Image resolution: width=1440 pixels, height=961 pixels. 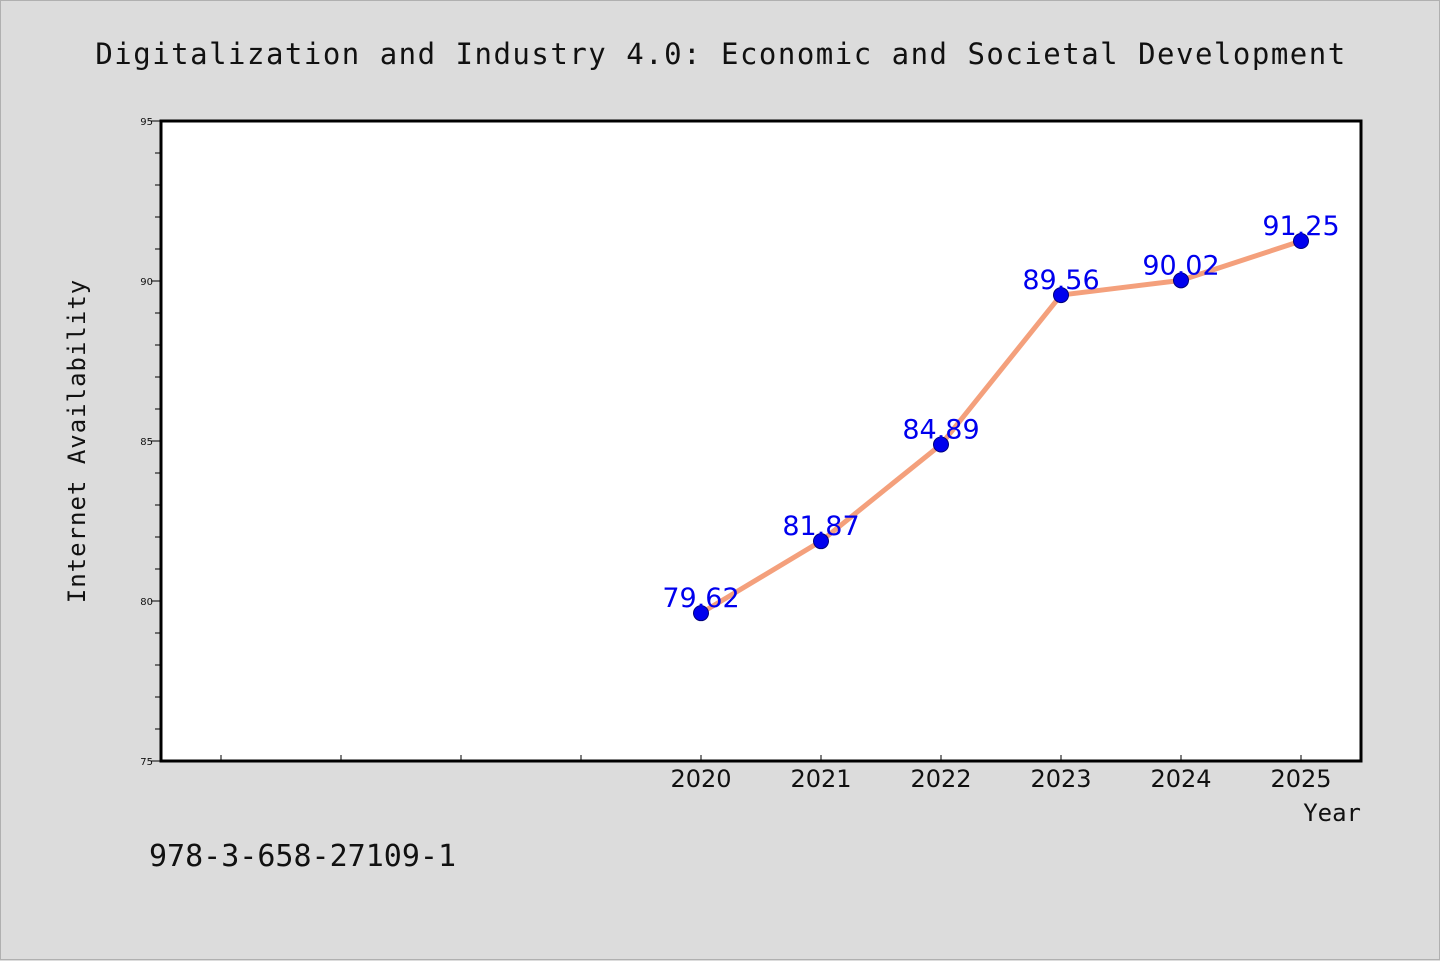 I want to click on y-axis-ticks: 75 80 85 90 95, so click(x=150, y=442).